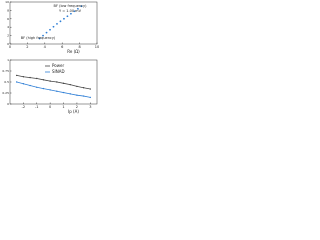  I want to click on x-tick-label: -1, so click(37, 107).